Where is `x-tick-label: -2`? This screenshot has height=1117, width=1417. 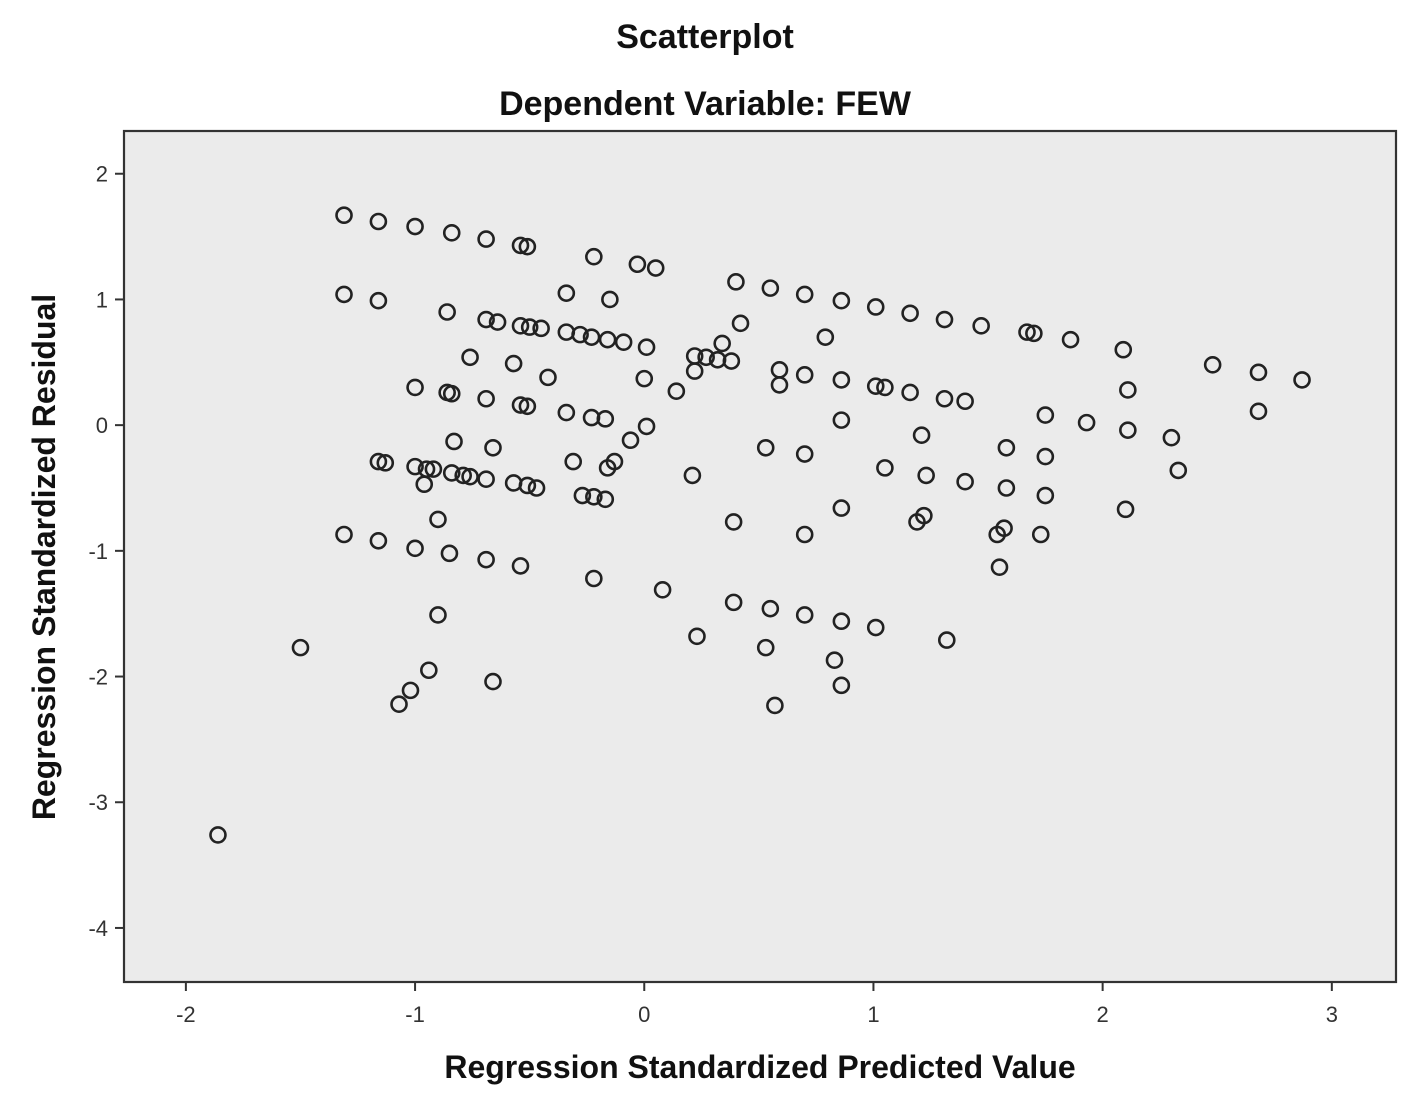
x-tick-label: -2 is located at coordinates (186, 1014).